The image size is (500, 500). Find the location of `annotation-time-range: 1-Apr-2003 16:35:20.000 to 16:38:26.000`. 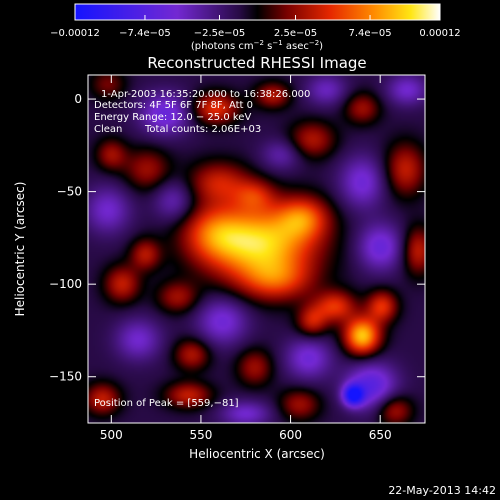

annotation-time-range: 1-Apr-2003 16:35:20.000 to 16:38:26.000 is located at coordinates (205, 94).